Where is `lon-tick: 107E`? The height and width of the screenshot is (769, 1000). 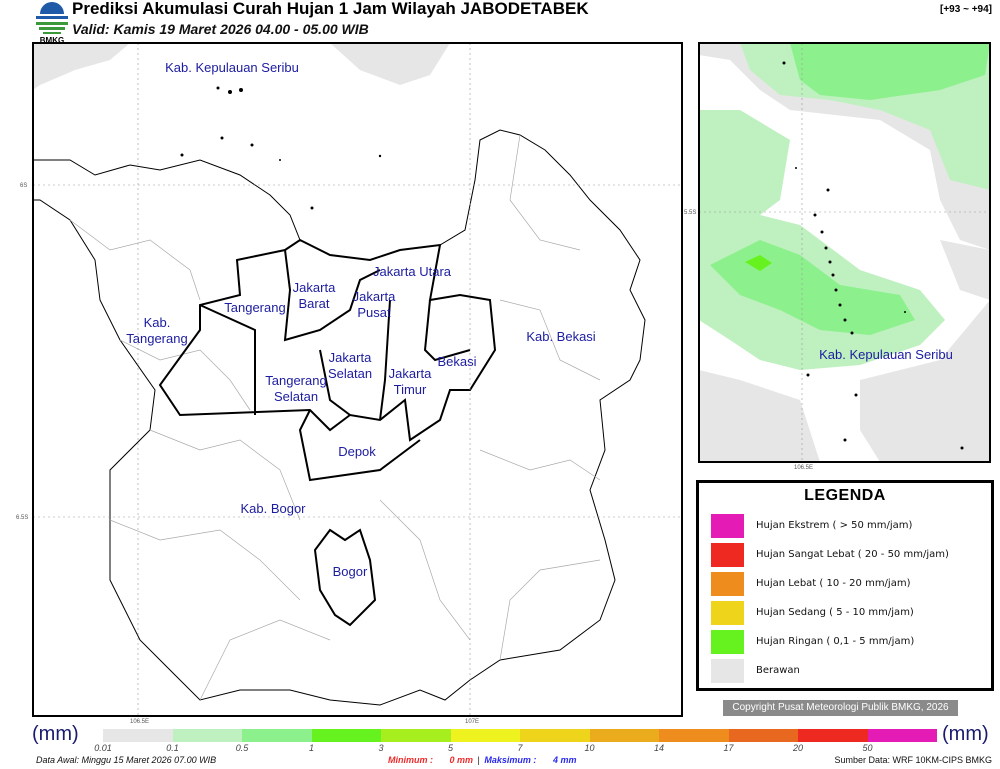 lon-tick: 107E is located at coordinates (472, 722).